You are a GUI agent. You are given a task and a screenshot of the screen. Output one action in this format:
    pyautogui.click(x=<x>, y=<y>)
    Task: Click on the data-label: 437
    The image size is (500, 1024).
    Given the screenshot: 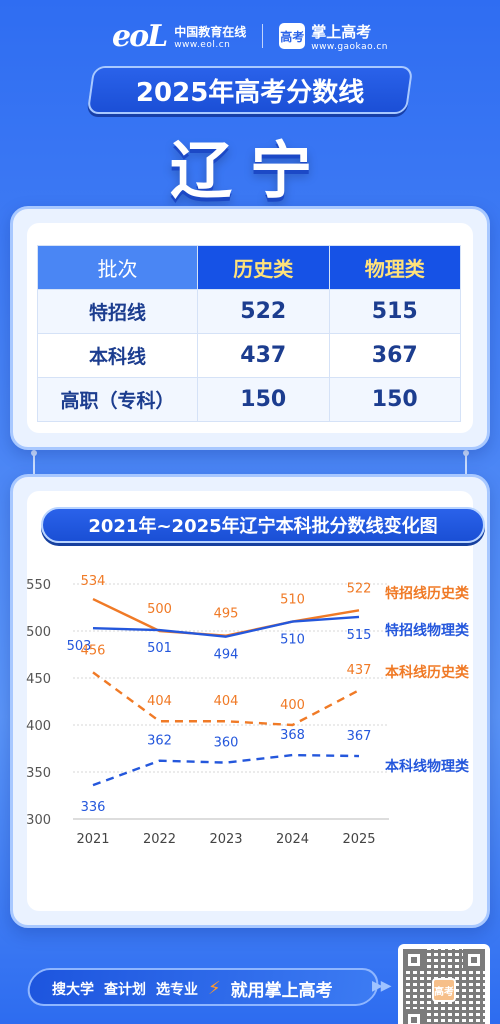 What is the action you would take?
    pyautogui.click(x=359, y=670)
    